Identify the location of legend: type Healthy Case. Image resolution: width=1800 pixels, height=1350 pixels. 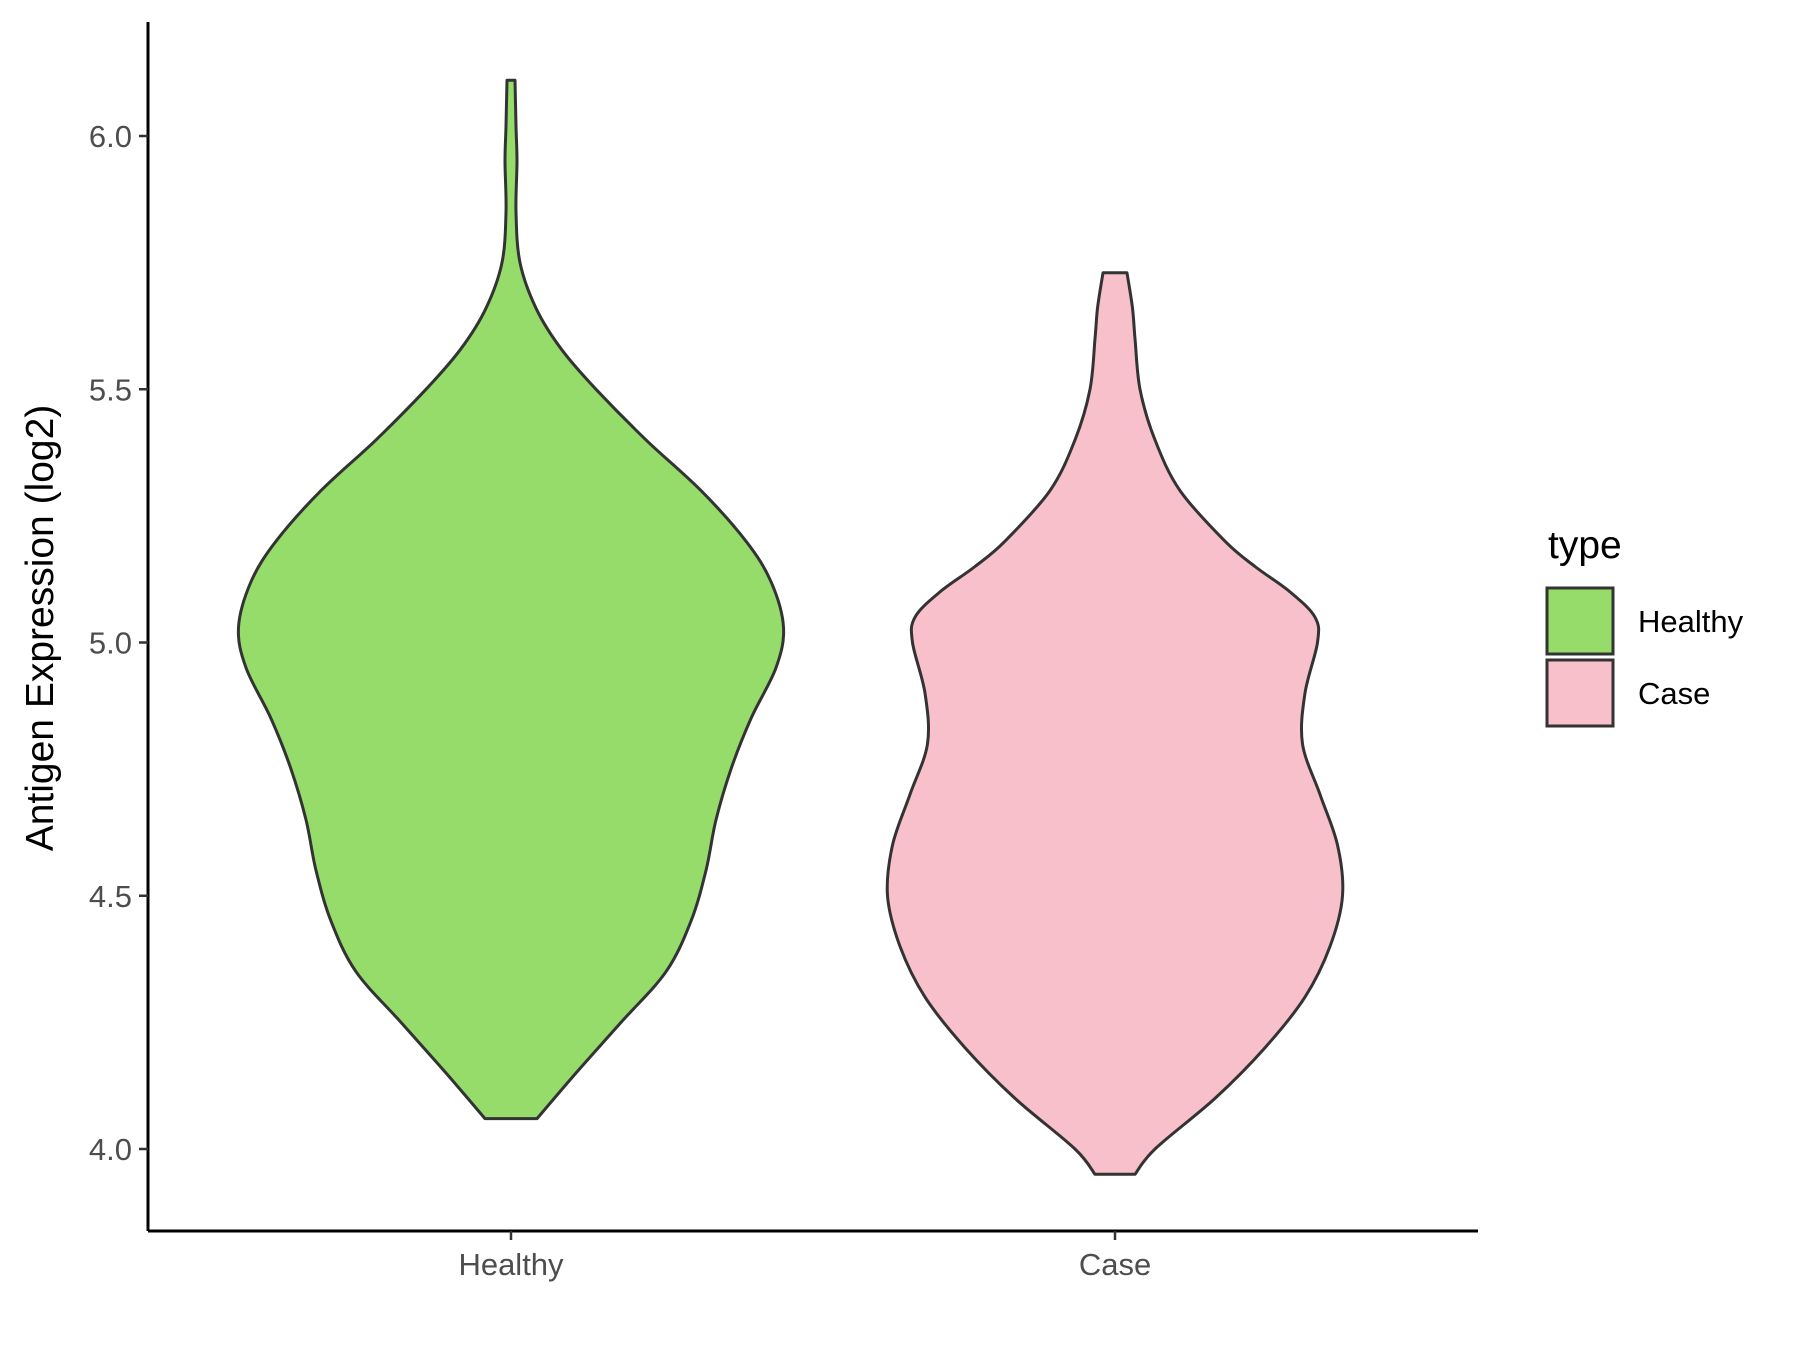
(1644, 626).